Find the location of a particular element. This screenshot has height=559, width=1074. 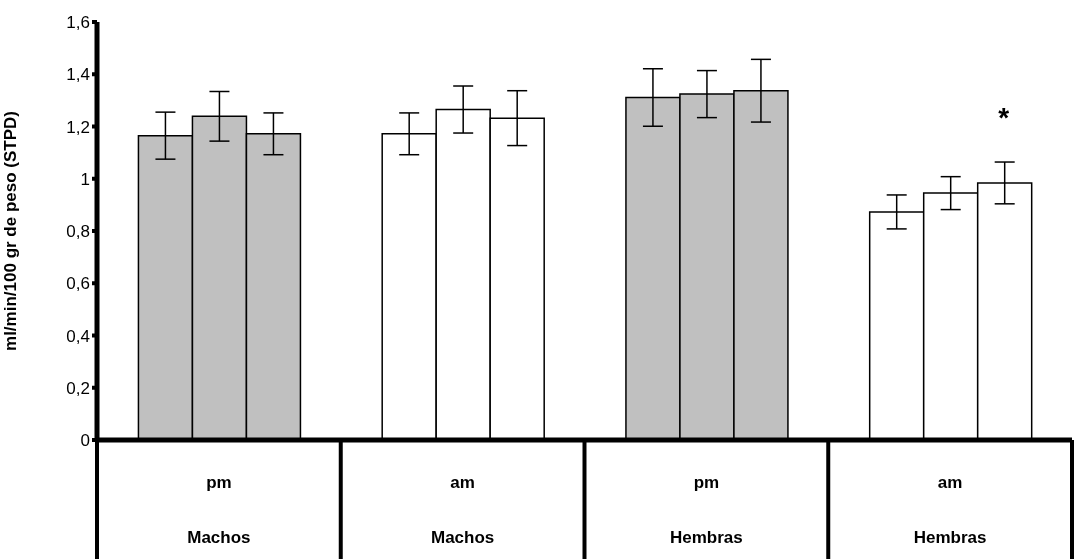

y-tick-label: 0,4 is located at coordinates (78, 336).